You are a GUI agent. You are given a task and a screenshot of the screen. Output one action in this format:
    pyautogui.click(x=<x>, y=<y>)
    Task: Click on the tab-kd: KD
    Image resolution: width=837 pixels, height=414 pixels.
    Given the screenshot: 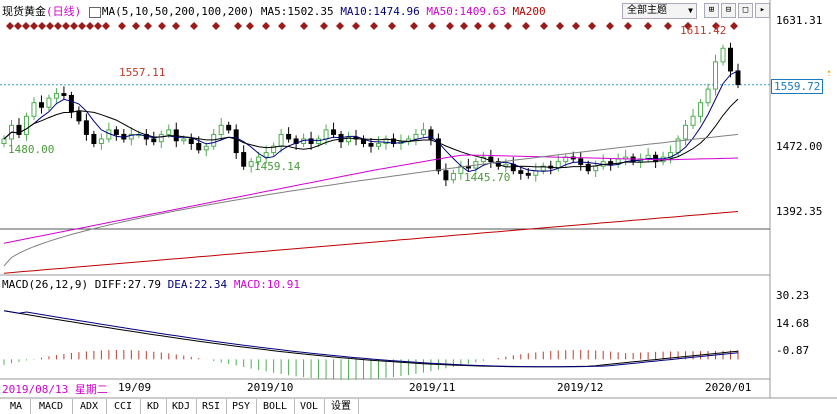 What is the action you would take?
    pyautogui.click(x=153, y=406)
    